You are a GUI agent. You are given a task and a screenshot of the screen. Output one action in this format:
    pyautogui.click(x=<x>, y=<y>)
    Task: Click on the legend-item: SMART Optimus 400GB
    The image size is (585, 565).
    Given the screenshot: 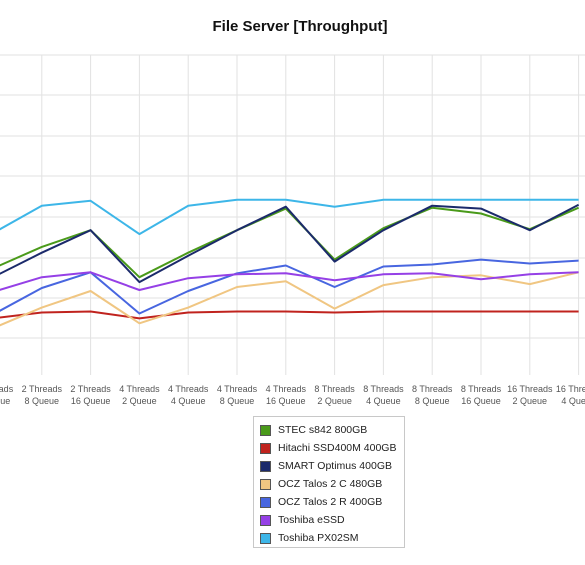 What is the action you would take?
    pyautogui.click(x=326, y=466)
    